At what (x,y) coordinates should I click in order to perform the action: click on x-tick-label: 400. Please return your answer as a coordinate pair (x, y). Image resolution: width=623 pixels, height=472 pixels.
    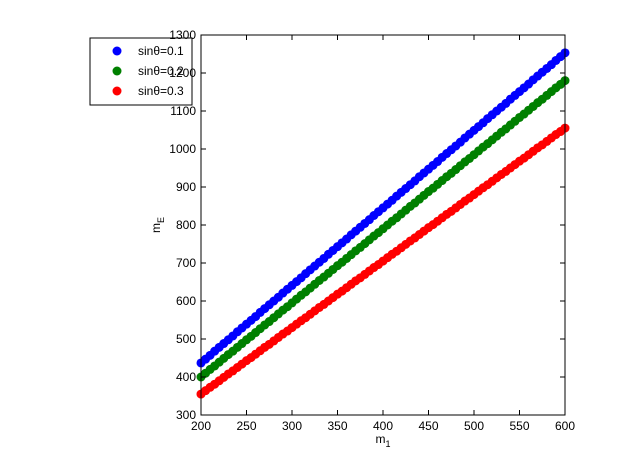
    Looking at the image, I should click on (383, 426).